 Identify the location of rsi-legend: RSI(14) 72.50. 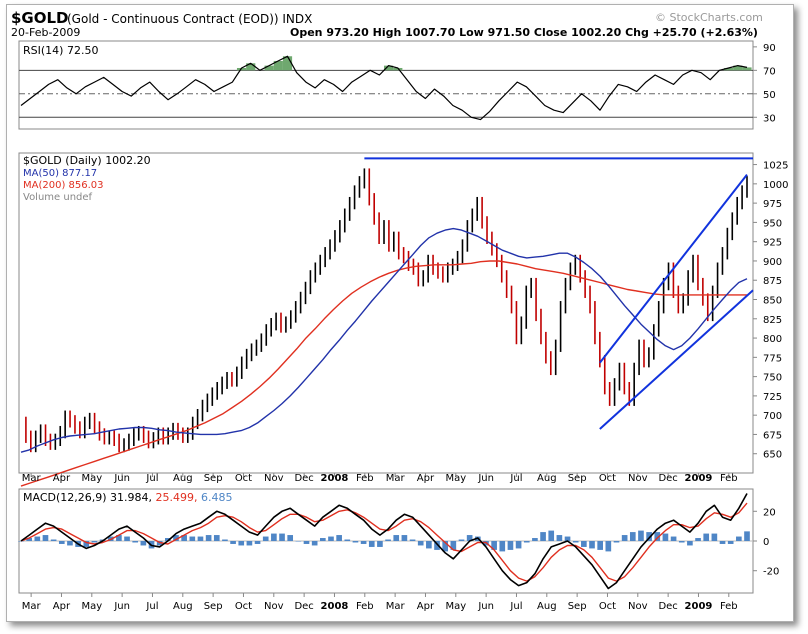
(60, 50).